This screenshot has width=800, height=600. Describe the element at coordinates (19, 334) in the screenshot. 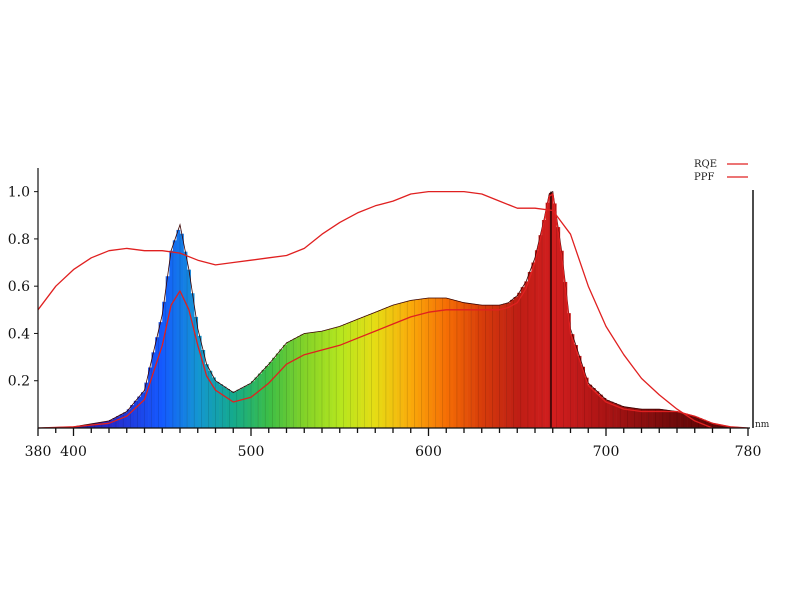

I see `y-tick-label: 0.4` at that location.